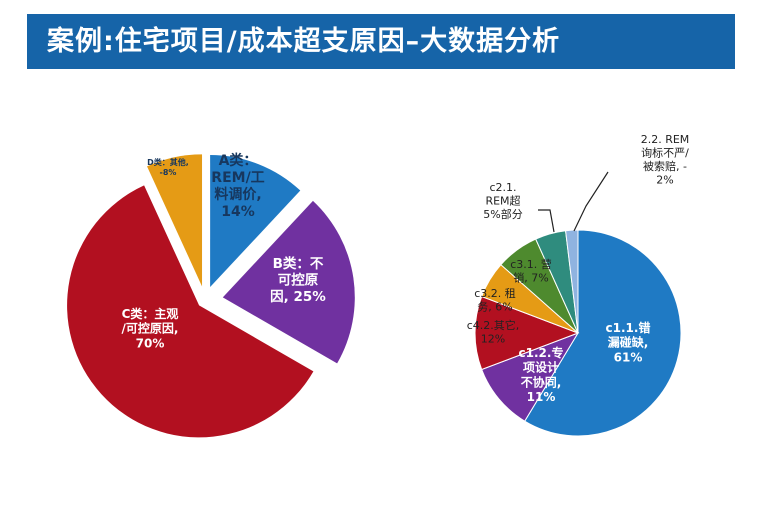 Image resolution: width=760 pixels, height=524 pixels. I want to click on slice-label-line: c3.1. 营, so click(531, 264).